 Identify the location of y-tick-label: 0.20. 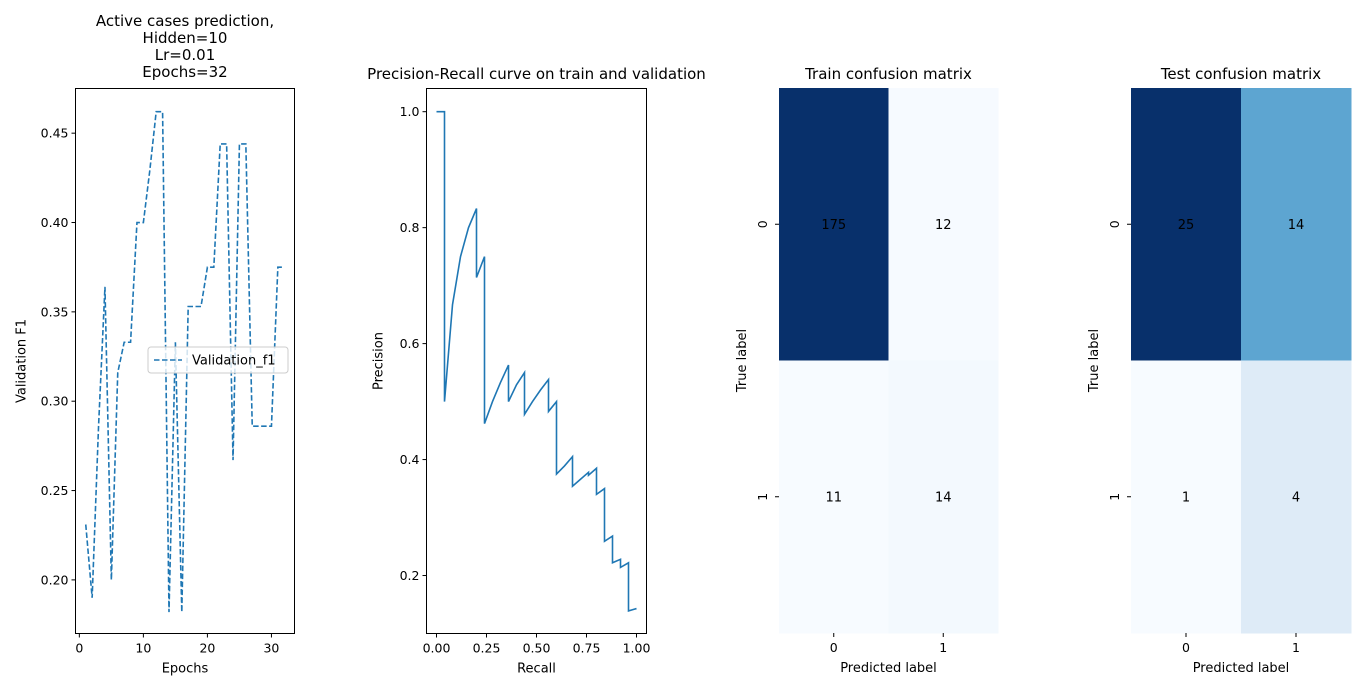
(55, 579).